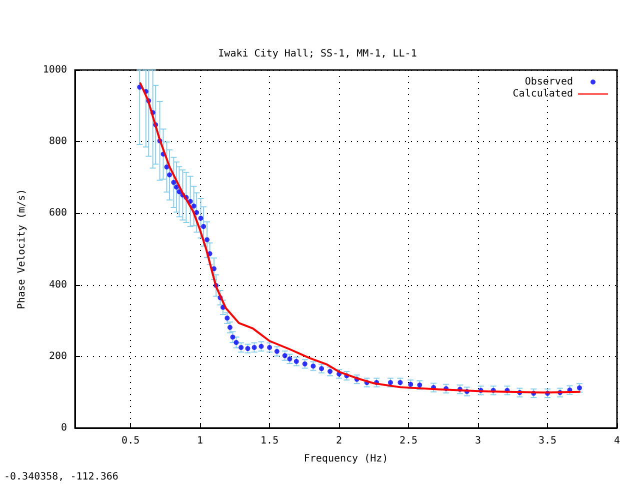 This screenshot has height=488, width=635. What do you see at coordinates (57, 213) in the screenshot?
I see `y-tick-label: 600` at bounding box center [57, 213].